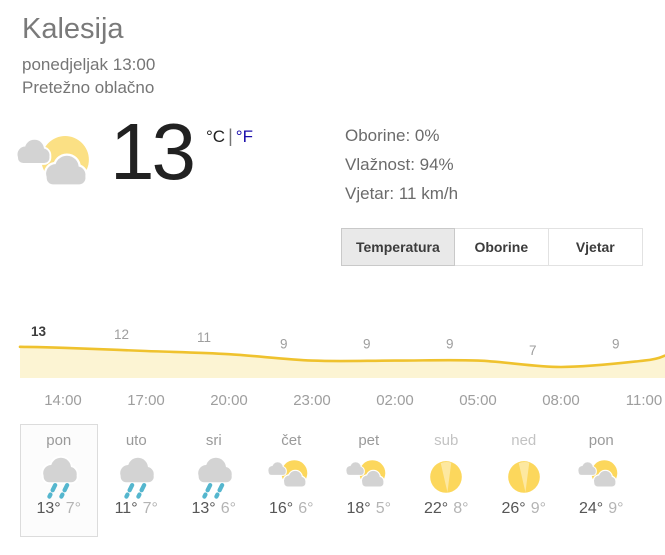  I want to click on day-temps: 13° 6°, so click(214, 509).